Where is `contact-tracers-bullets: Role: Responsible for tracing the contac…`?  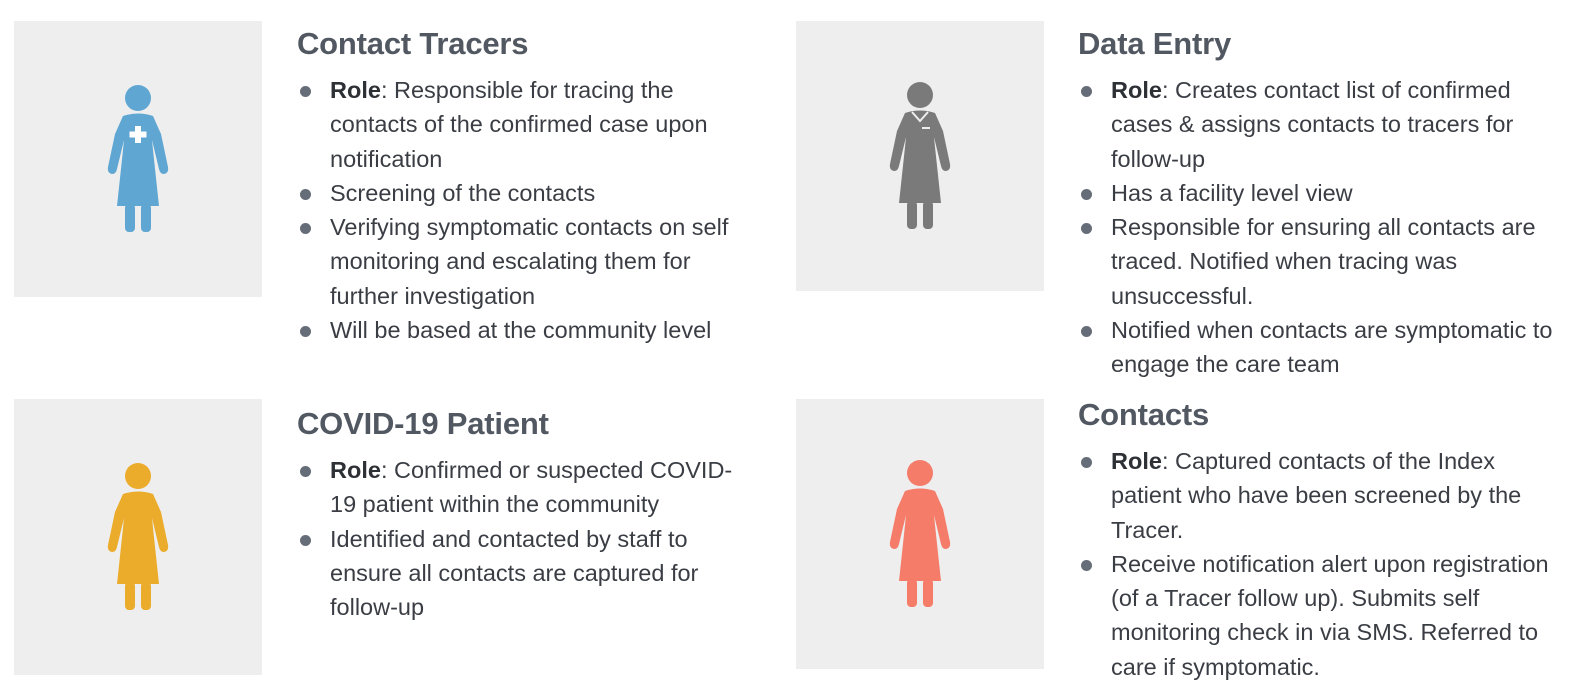
contact-tracers-bullets: Role: Responsible for tracing the contac… is located at coordinates (527, 210).